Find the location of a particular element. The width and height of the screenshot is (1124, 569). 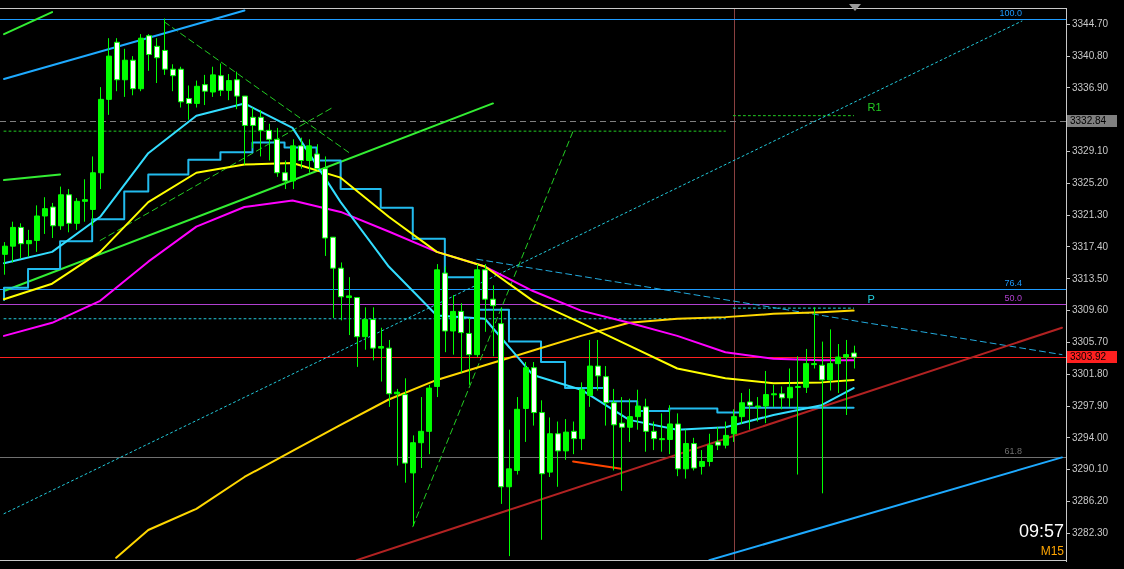

y-tick-label: 3282.30 is located at coordinates (1090, 533).